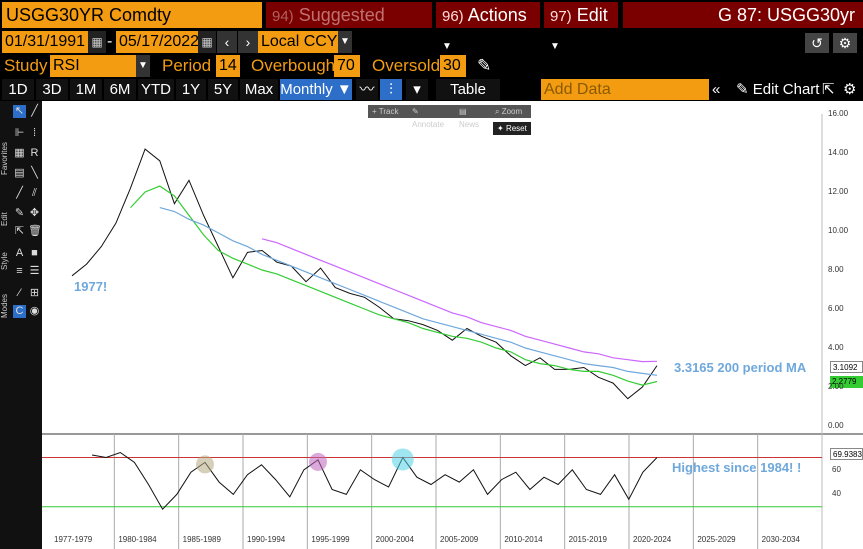  I want to click on track-label: Track, so click(388, 111).